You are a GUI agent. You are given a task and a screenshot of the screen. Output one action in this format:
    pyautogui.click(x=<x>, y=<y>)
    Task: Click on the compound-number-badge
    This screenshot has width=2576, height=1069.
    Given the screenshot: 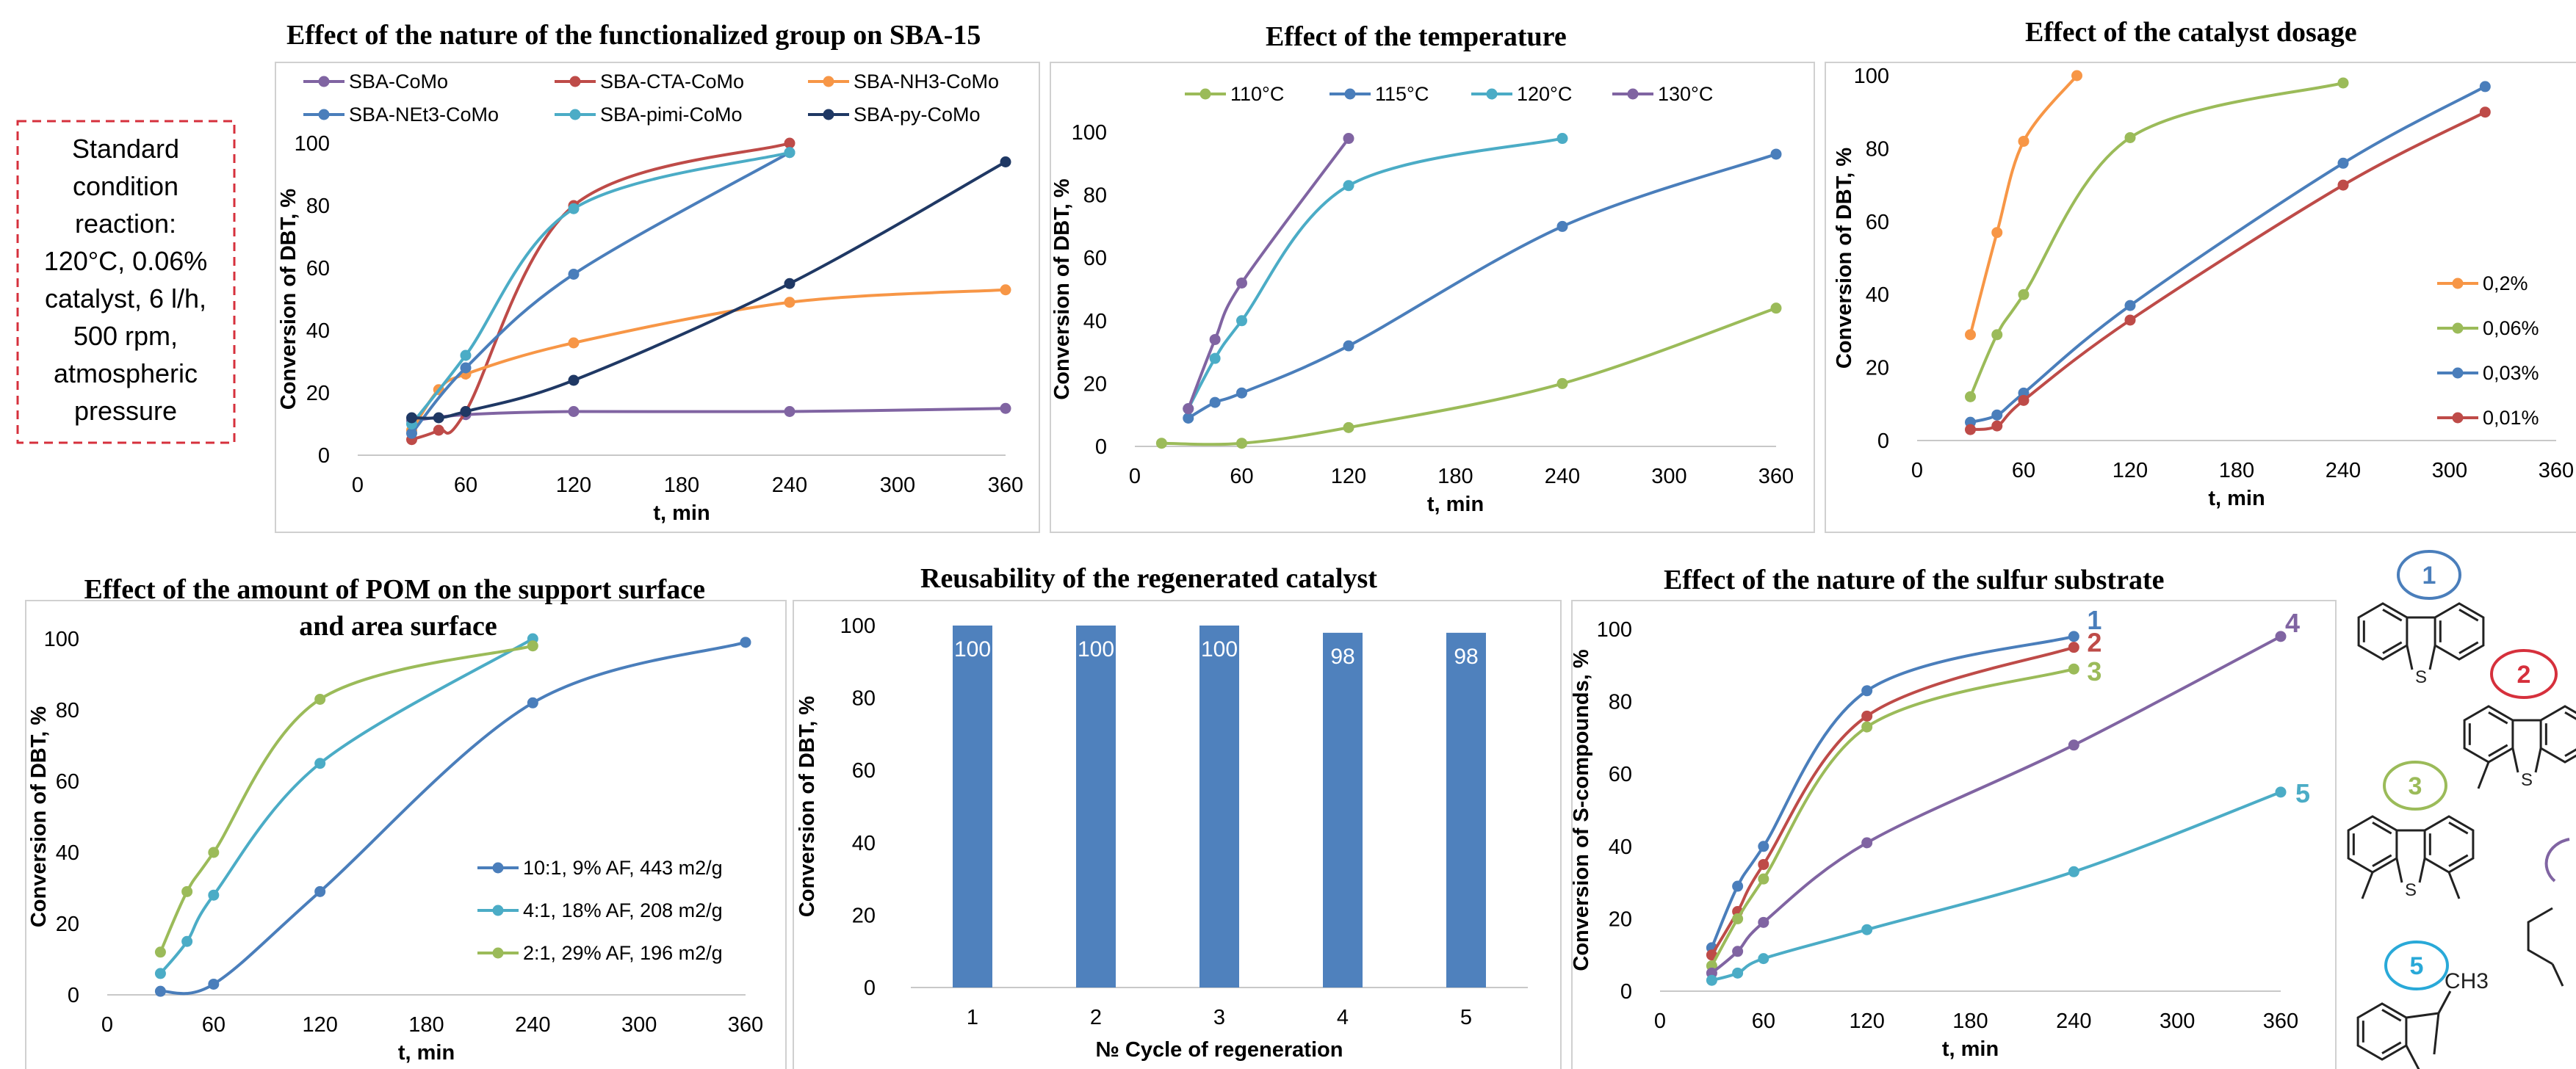 What is the action you would take?
    pyautogui.click(x=2416, y=965)
    